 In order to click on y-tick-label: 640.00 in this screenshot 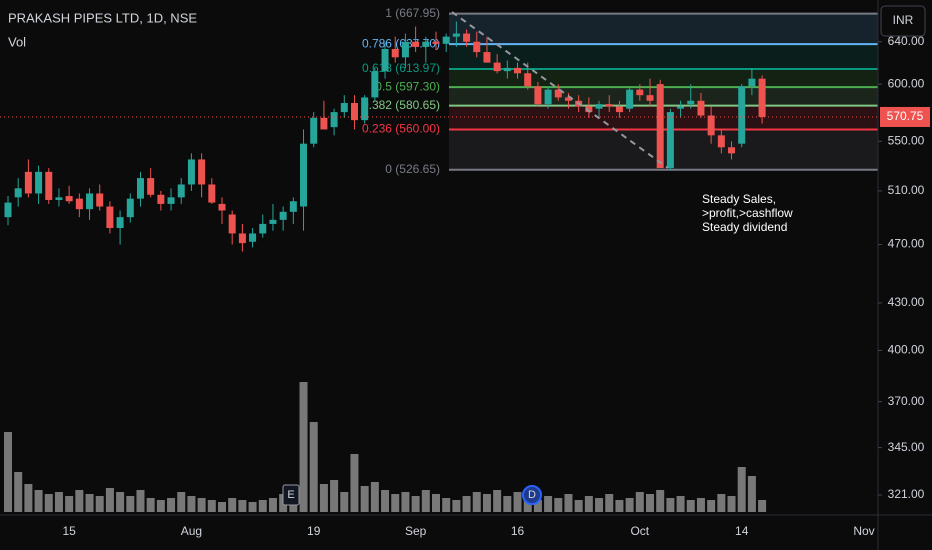, I will do `click(906, 41)`.